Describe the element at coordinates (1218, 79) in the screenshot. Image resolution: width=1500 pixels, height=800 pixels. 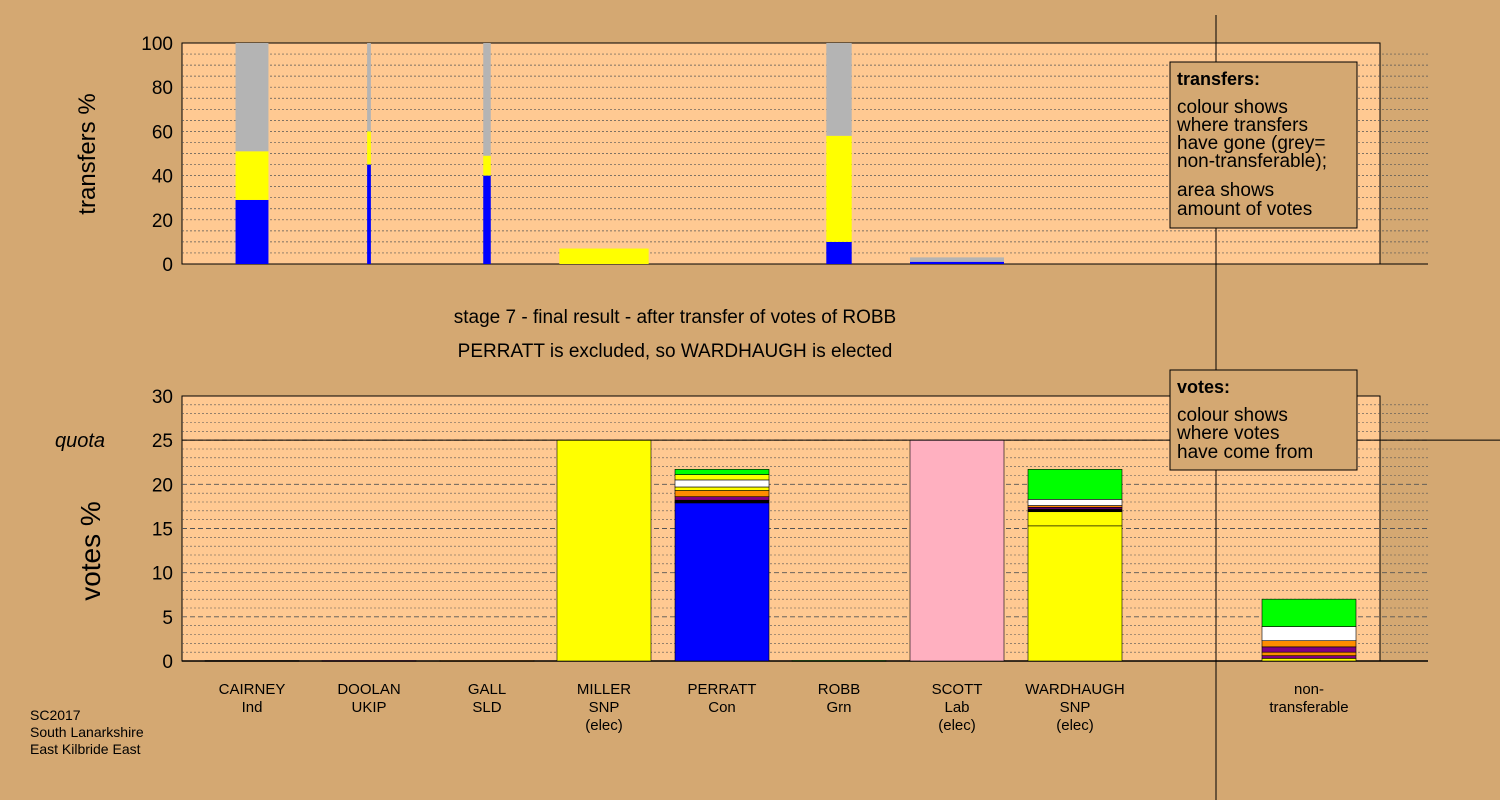
I see `transfers-legend-title: transfers:` at that location.